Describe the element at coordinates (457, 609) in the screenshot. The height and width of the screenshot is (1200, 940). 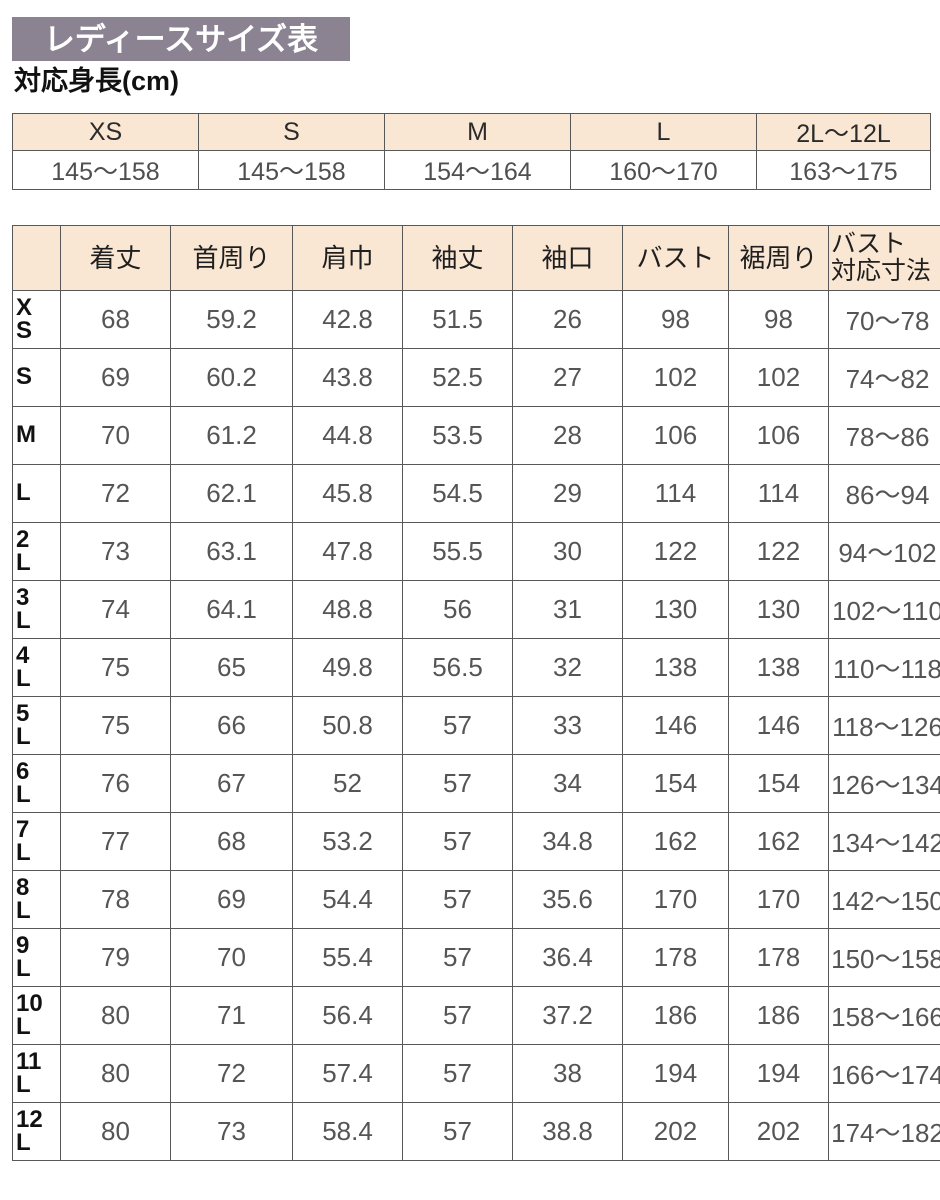
I see `cell-3l-3: 56` at that location.